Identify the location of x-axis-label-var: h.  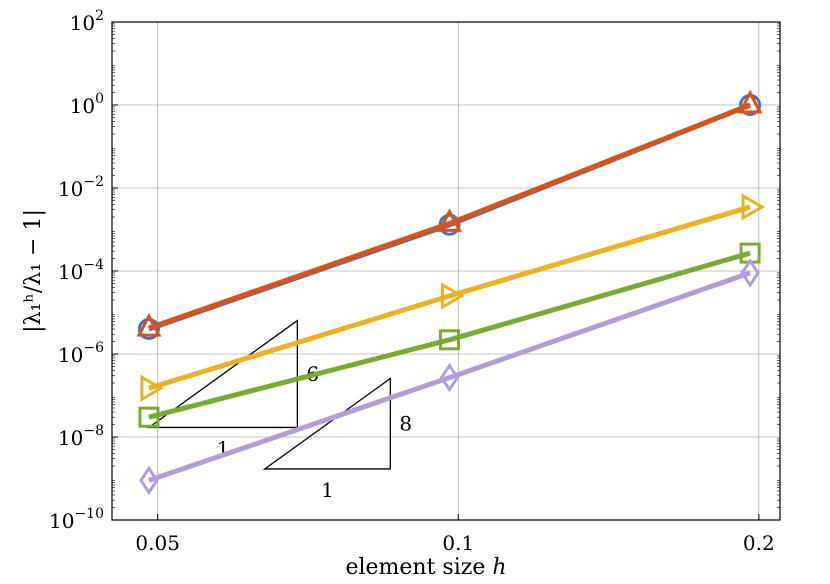
(499, 567).